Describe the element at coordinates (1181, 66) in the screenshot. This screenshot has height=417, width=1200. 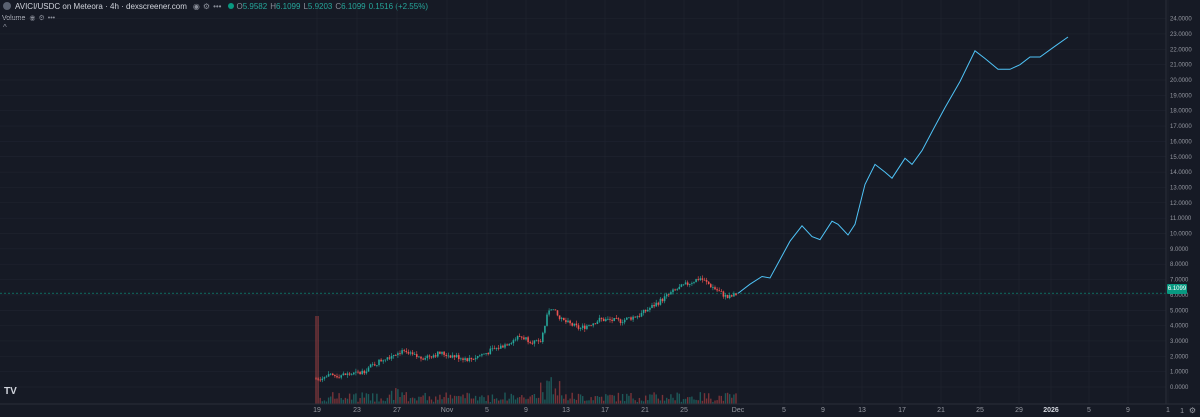
I see `price-tick-label: 21.0000` at that location.